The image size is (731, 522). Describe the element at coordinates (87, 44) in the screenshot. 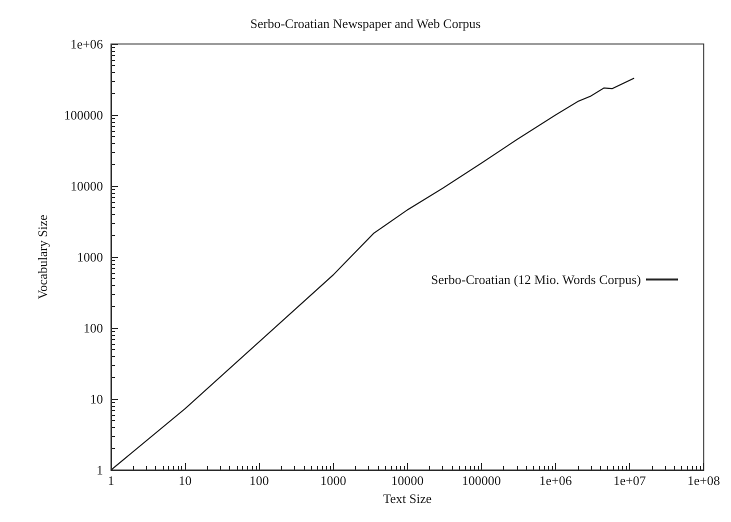

I see `y-tick-label: 1e+06` at that location.